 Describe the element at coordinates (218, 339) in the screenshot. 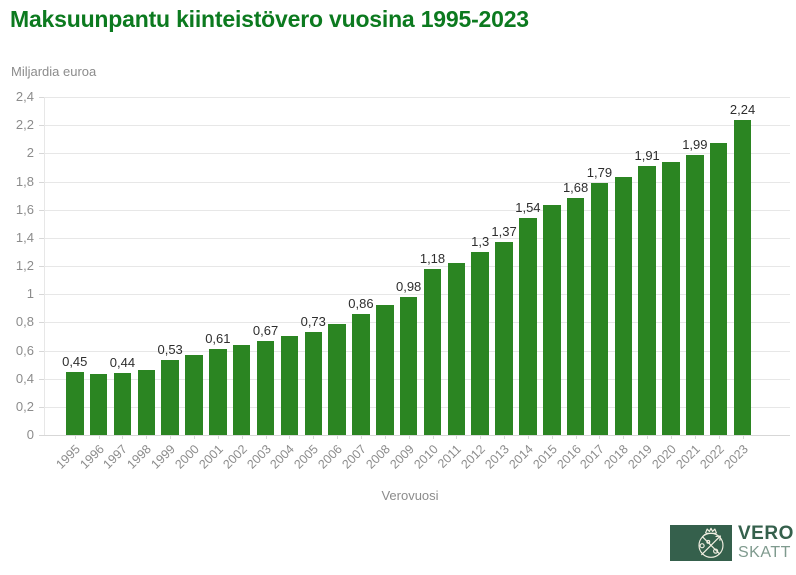

I see `bar-value-label-2001: 0,61` at that location.